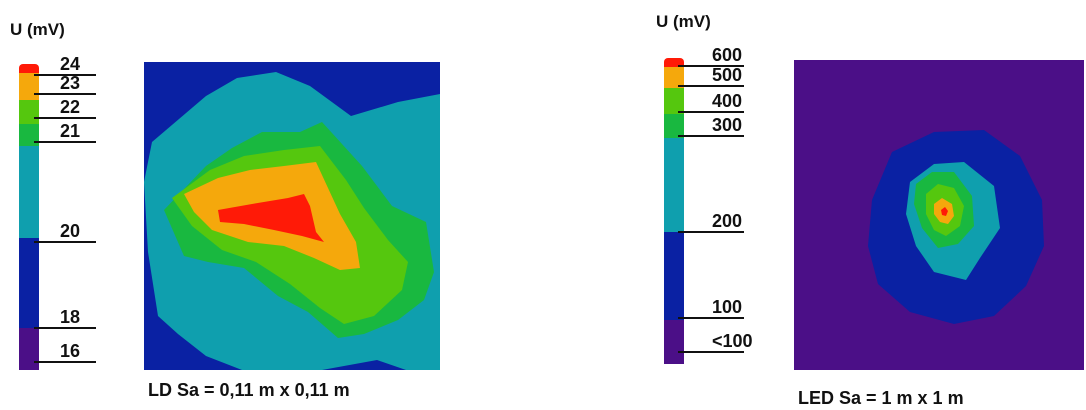 This screenshot has width=1086, height=410. What do you see at coordinates (727, 55) in the screenshot?
I see `colorbar-tick-label: 600` at bounding box center [727, 55].